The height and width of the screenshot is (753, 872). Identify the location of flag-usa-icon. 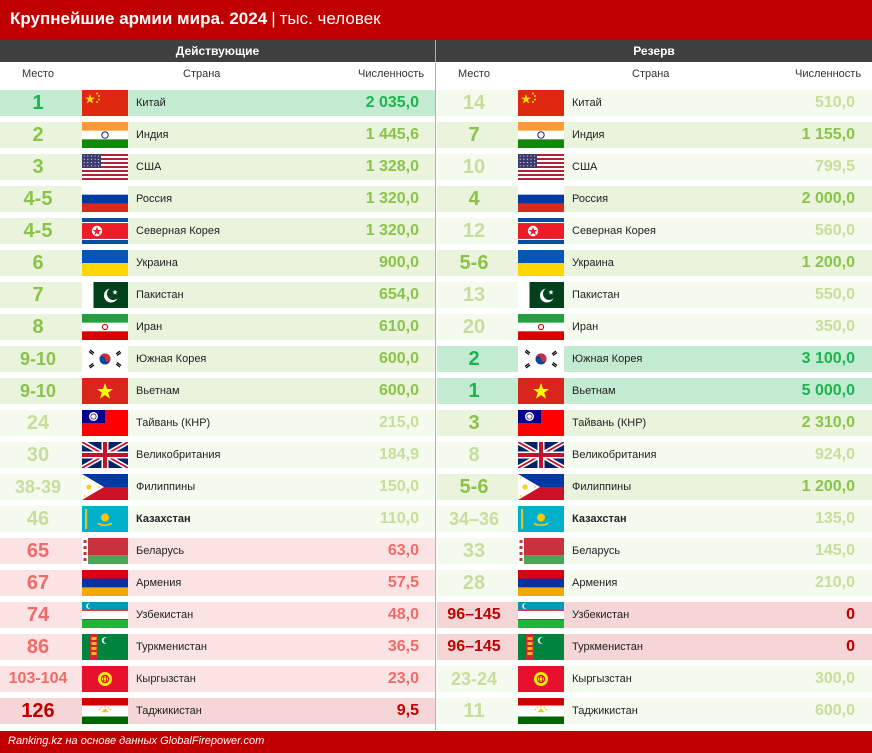
(105, 167).